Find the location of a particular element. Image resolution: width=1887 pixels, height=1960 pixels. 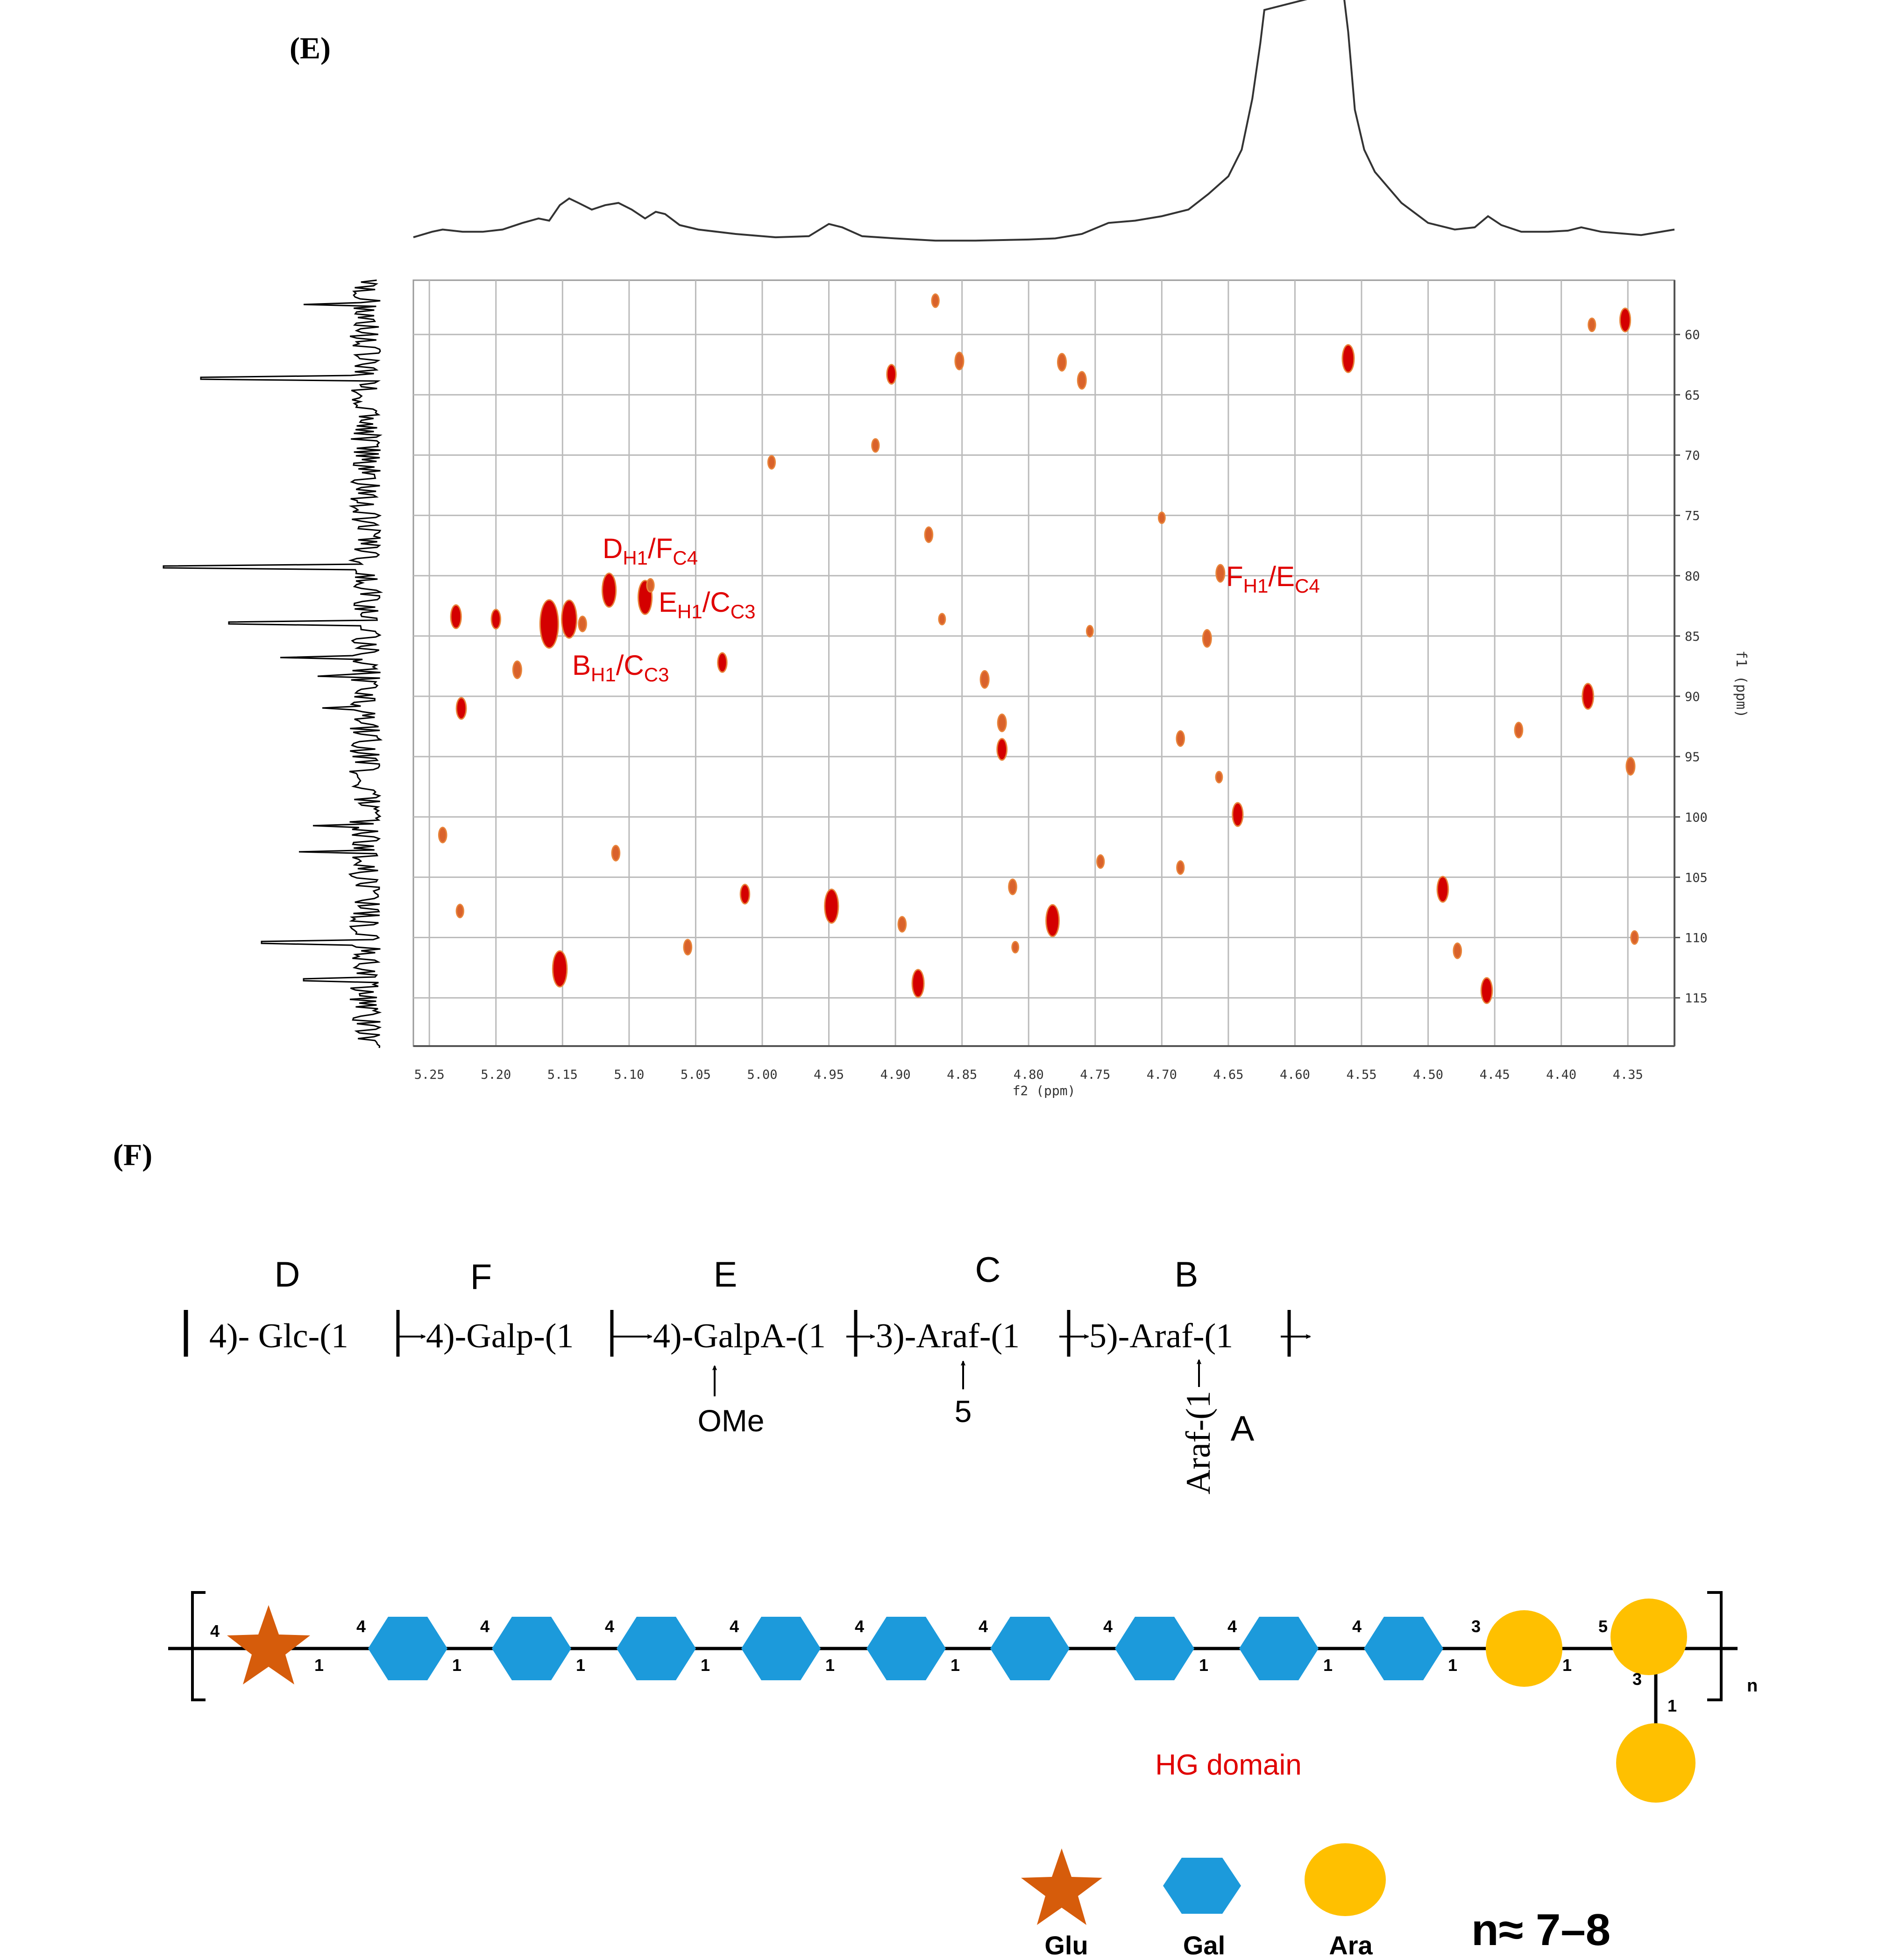

y-tick-label: 90 is located at coordinates (1693, 697).